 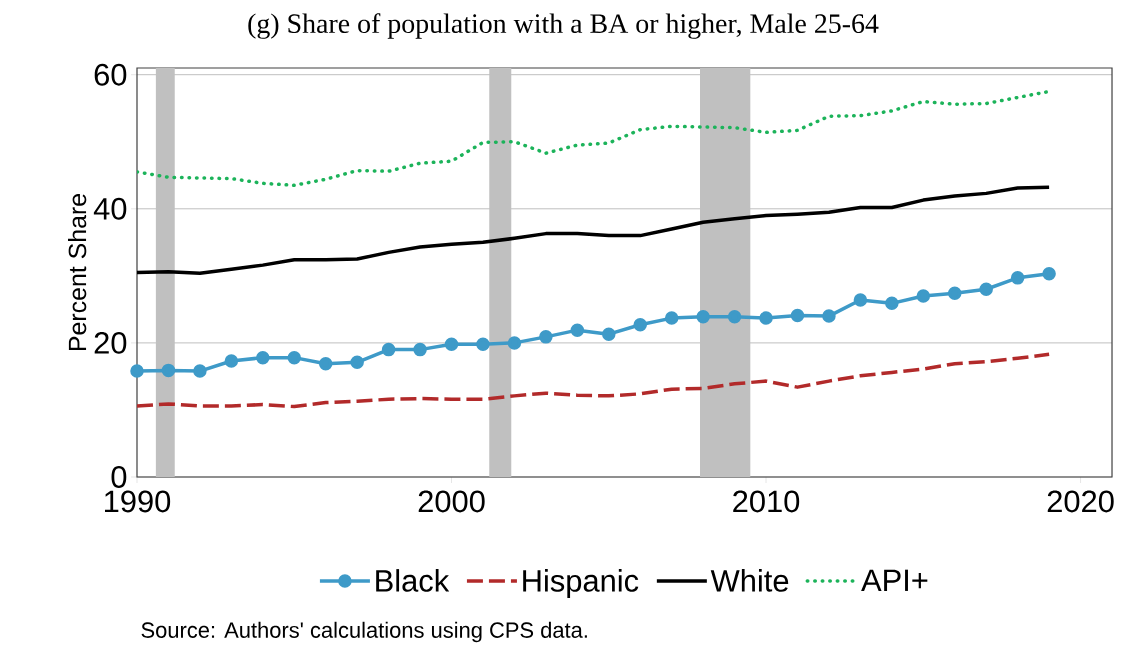 What do you see at coordinates (451, 501) in the screenshot?
I see `x-tick-label: 2000` at bounding box center [451, 501].